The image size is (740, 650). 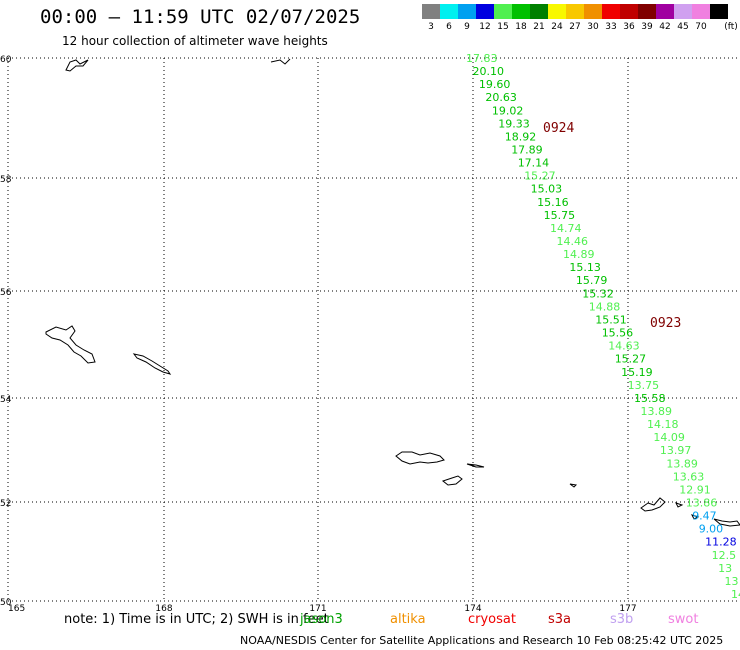 I want to click on swh-value: 14.09, so click(x=669, y=437).